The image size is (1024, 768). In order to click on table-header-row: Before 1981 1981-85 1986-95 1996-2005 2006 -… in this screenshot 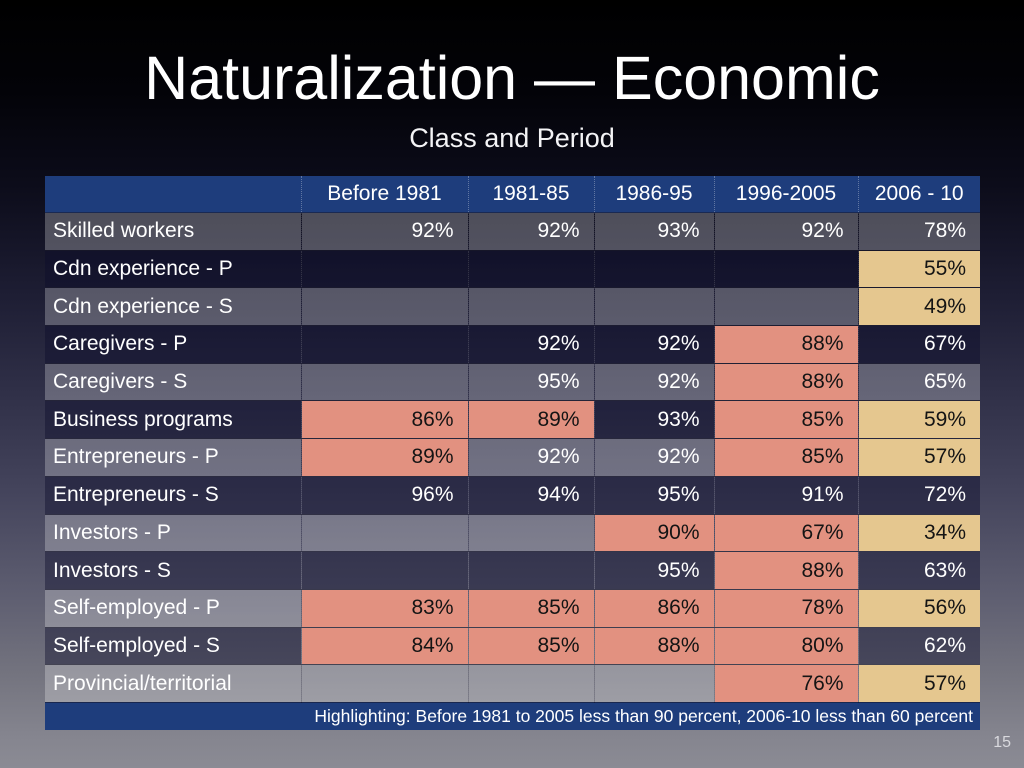, I will do `click(512, 194)`.